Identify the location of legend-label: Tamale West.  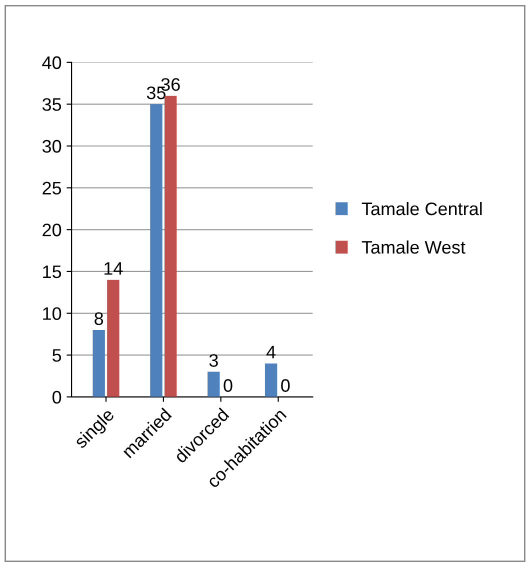
(414, 247).